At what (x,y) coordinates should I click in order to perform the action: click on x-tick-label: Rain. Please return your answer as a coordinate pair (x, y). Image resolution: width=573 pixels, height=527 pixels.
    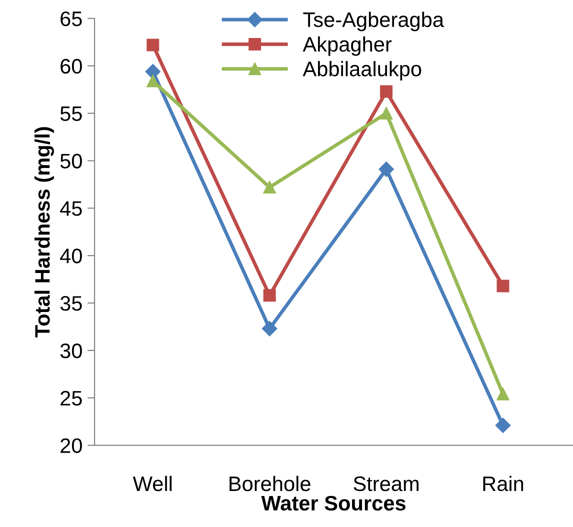
    Looking at the image, I should click on (503, 484).